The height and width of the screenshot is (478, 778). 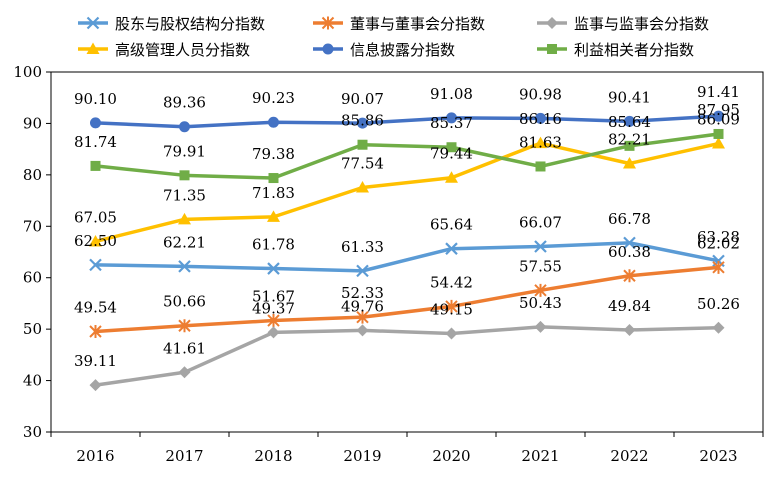 I want to click on y-tick-label: 90, so click(x=32, y=123).